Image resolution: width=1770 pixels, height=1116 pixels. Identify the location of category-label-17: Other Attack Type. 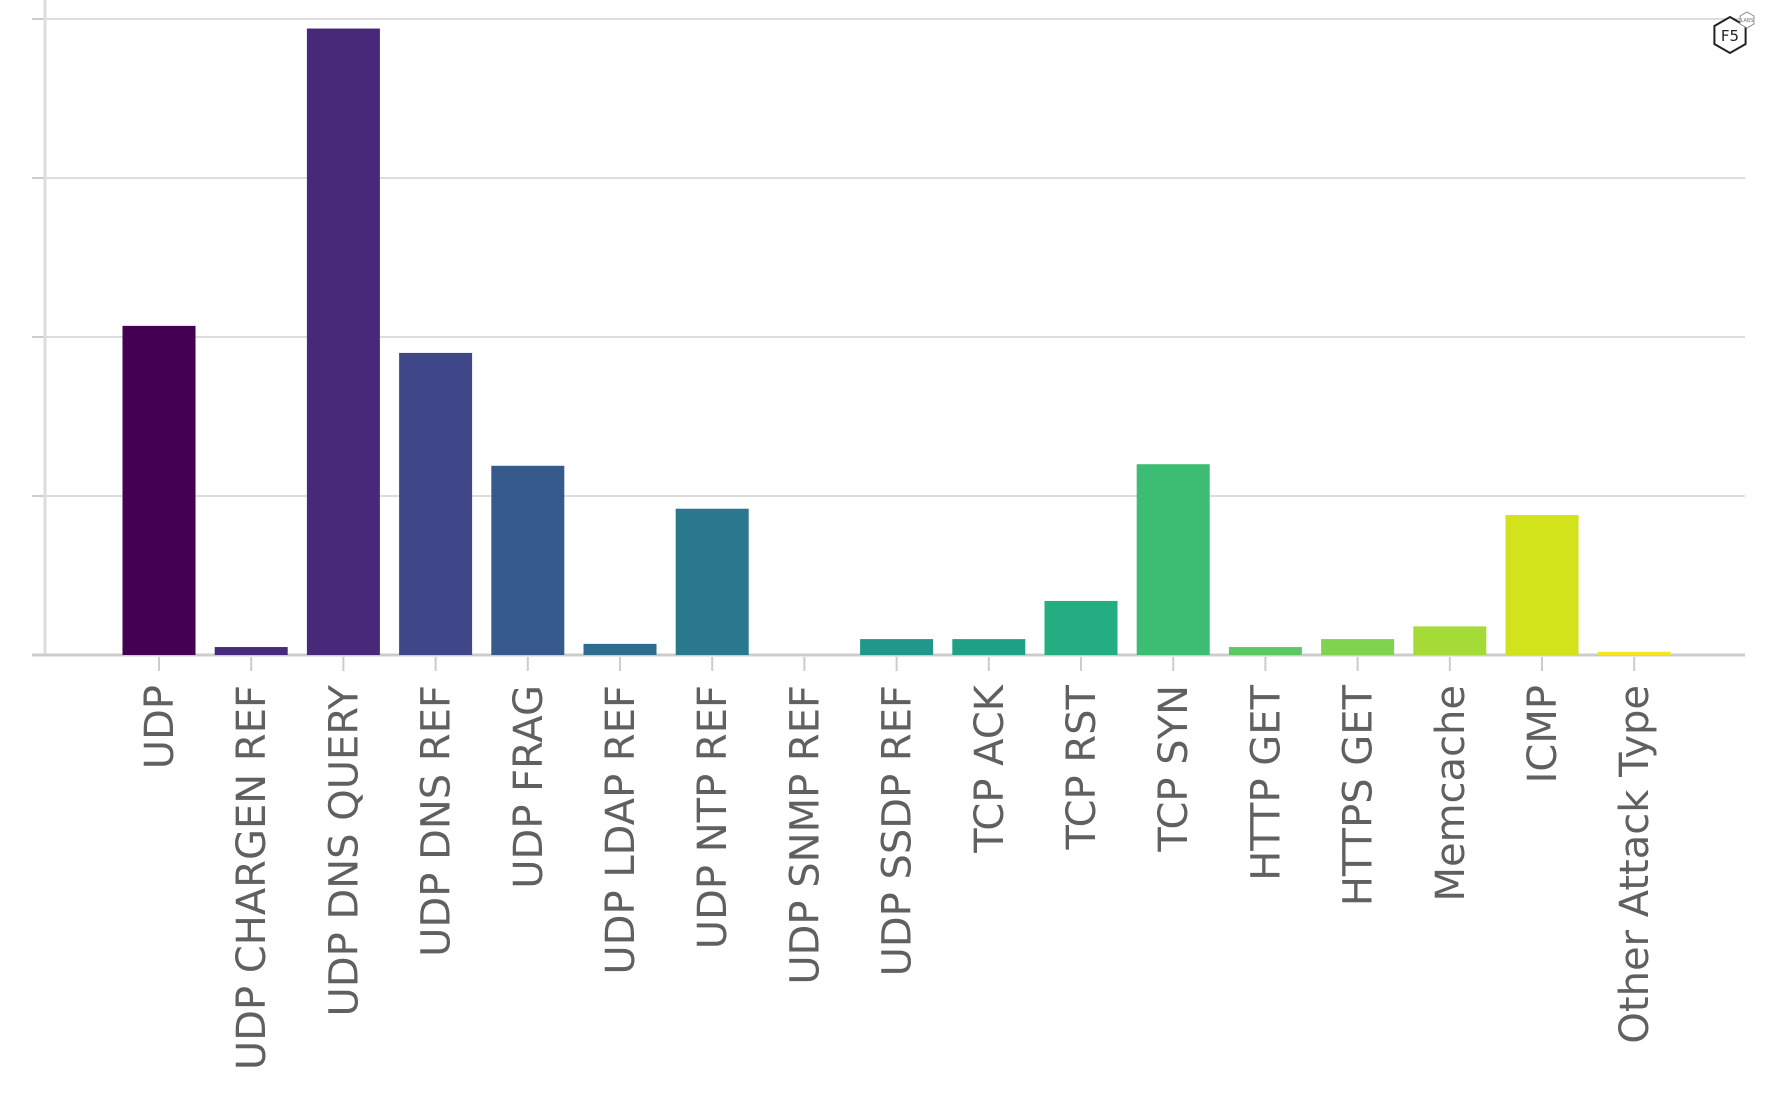
(1635, 864).